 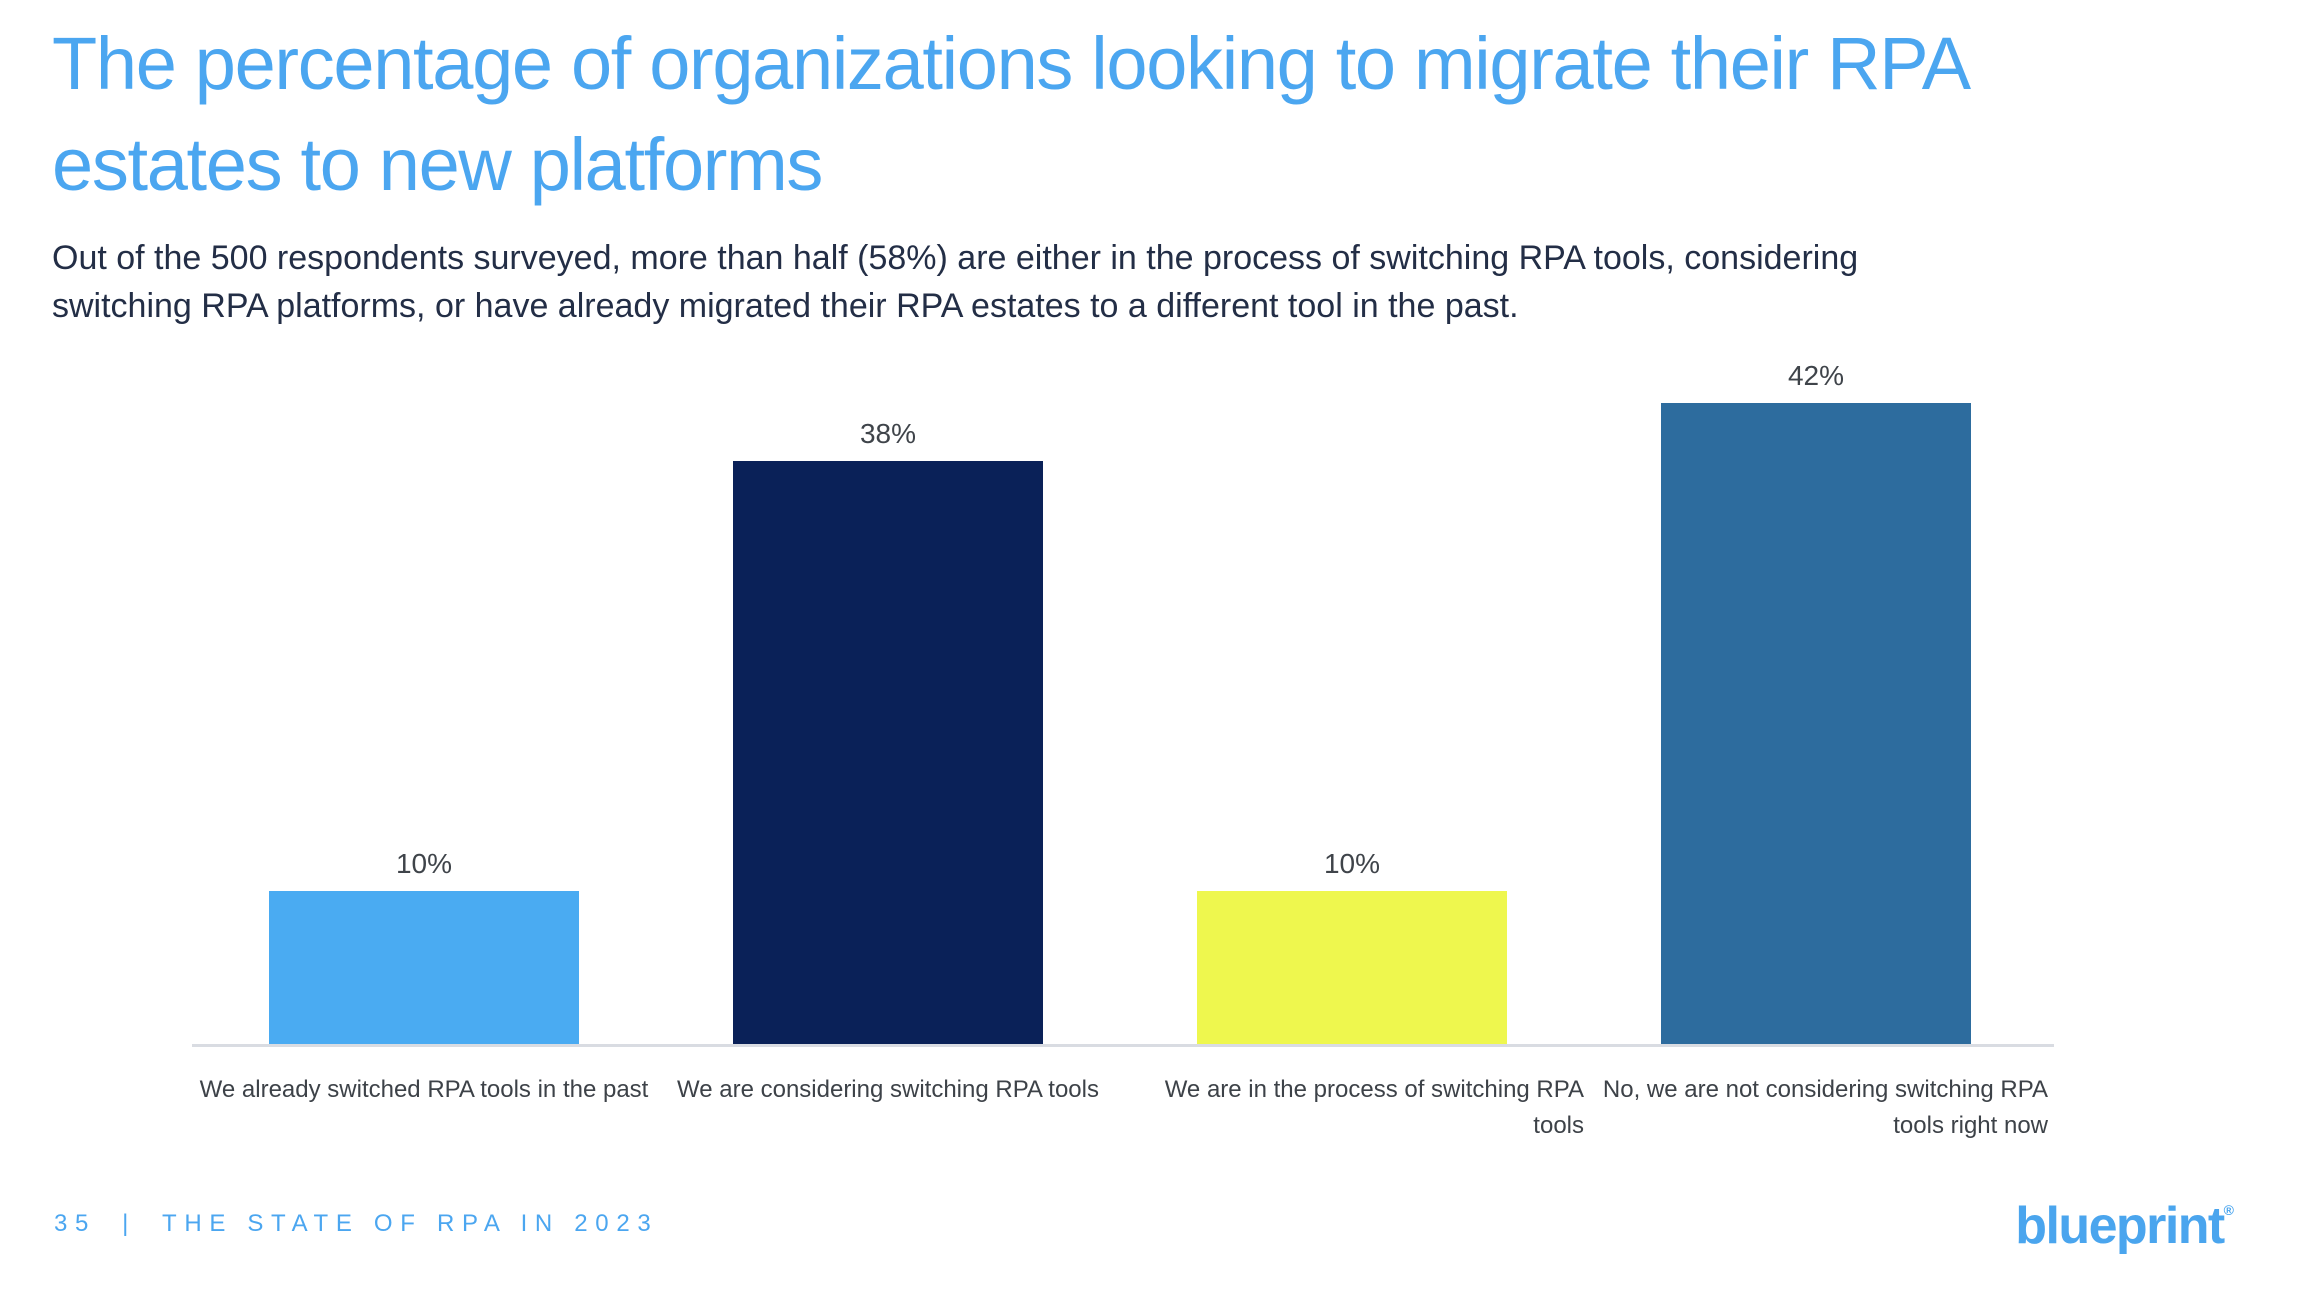 I want to click on bar-slot: 42%, so click(x=1816, y=702).